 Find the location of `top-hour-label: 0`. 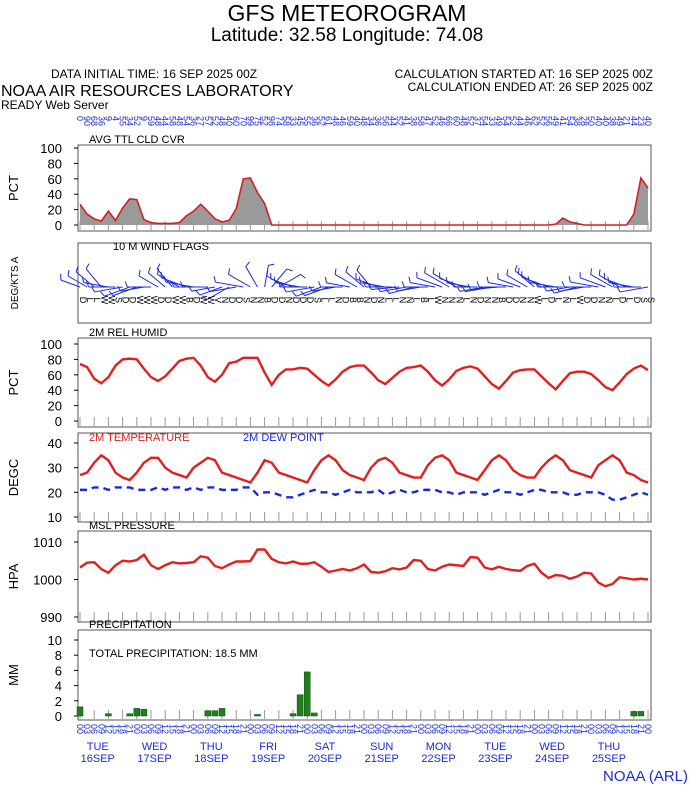

top-hour-label: 0 is located at coordinates (80, 118).